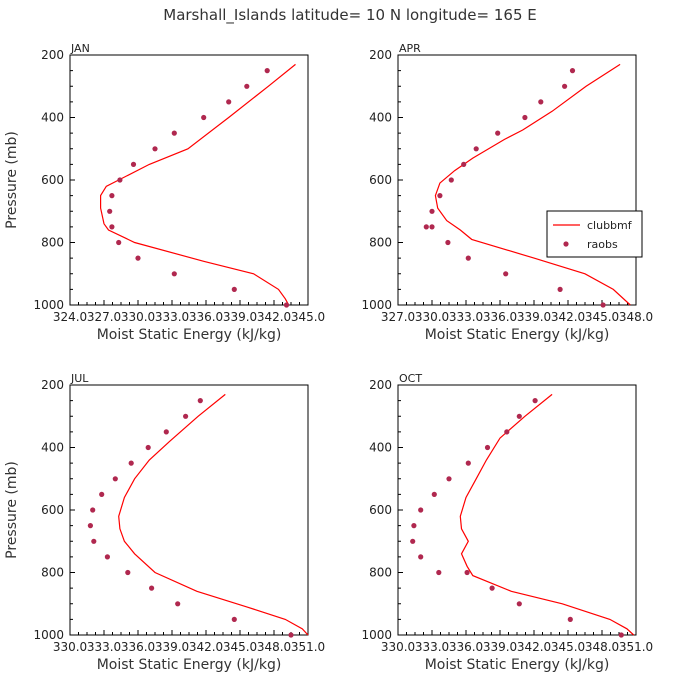  Describe the element at coordinates (79, 378) in the screenshot. I see `panel-label: JUL` at that location.